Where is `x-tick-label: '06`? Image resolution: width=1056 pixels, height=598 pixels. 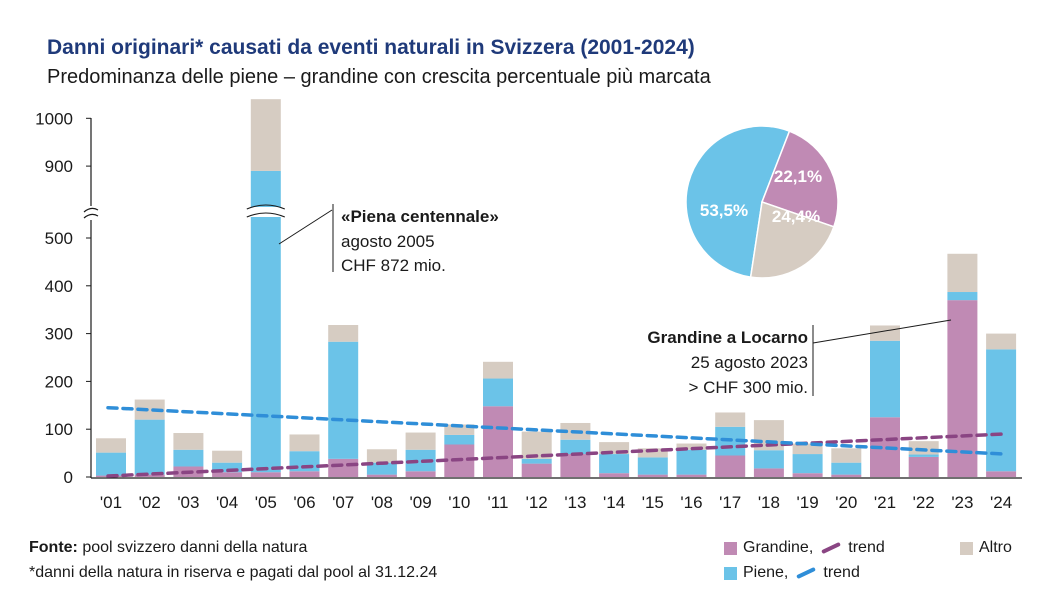
x-tick-label: '06 is located at coordinates (304, 502).